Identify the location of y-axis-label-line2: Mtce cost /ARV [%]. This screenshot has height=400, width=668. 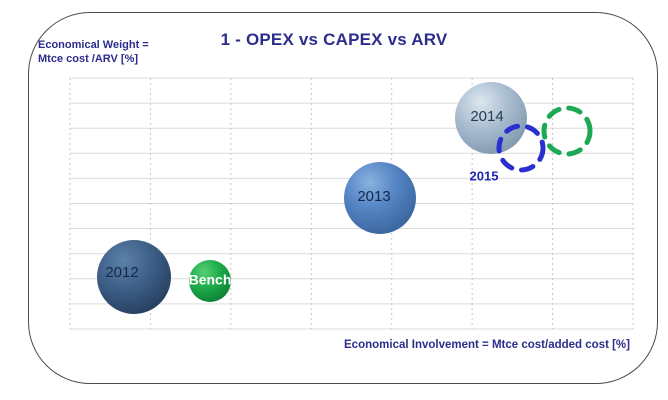
(88, 59).